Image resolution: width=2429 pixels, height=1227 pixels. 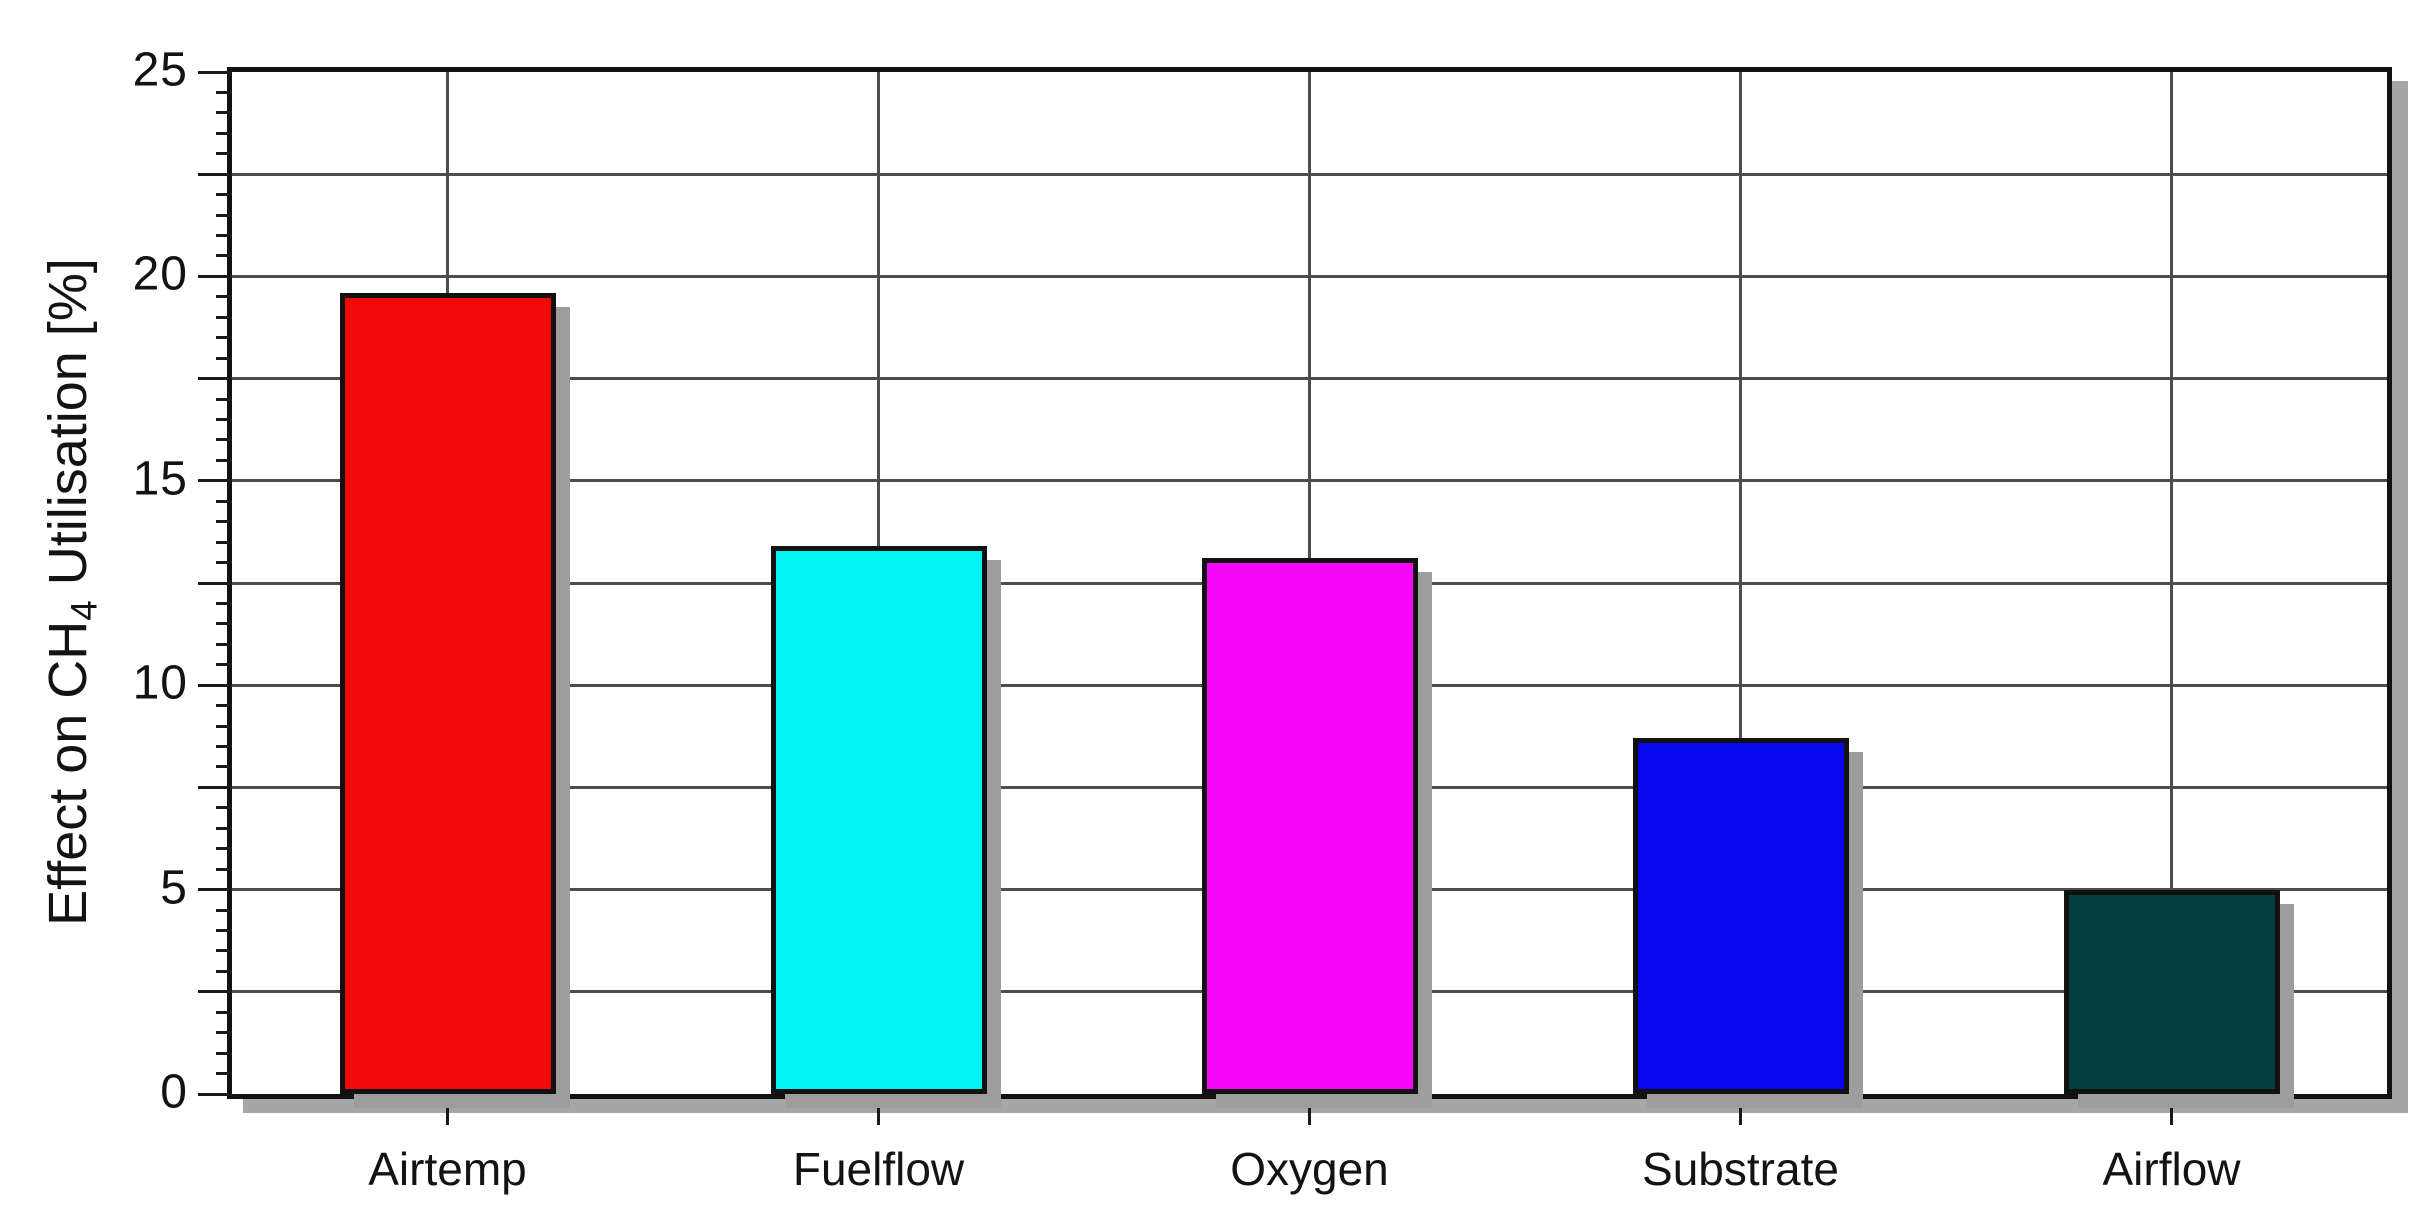 I want to click on y-major-tick-22.5, so click(x=215, y=174).